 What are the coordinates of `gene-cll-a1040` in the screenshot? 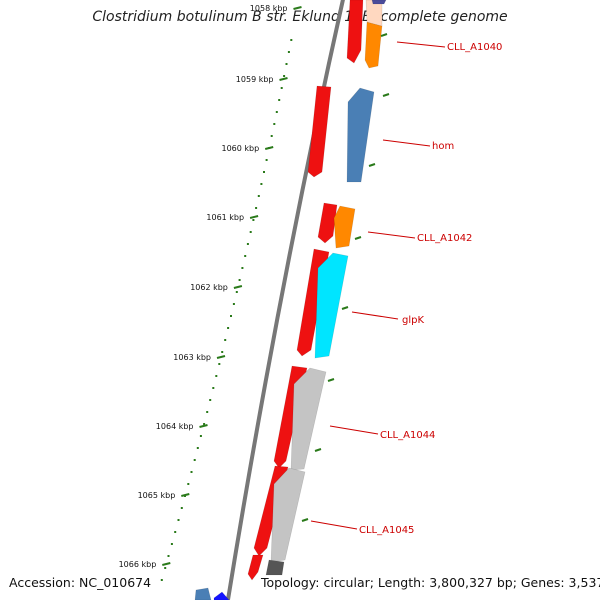 It's located at (373, 45).